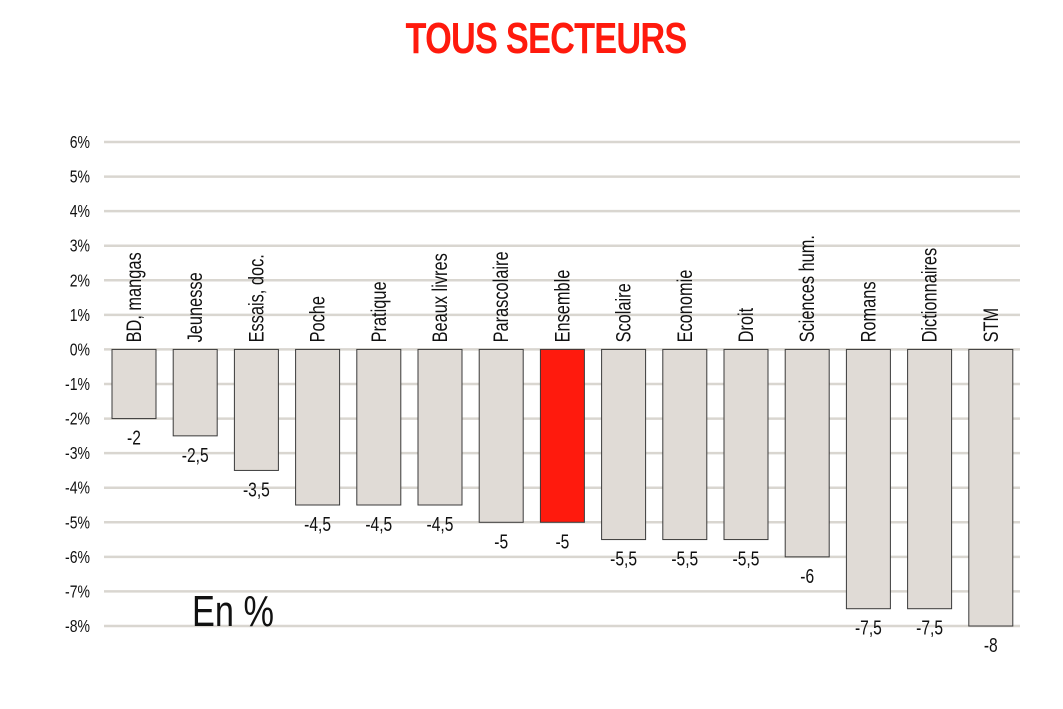 Image resolution: width=1063 pixels, height=709 pixels. What do you see at coordinates (80, 212) in the screenshot?
I see `y-tick-label: 4%` at bounding box center [80, 212].